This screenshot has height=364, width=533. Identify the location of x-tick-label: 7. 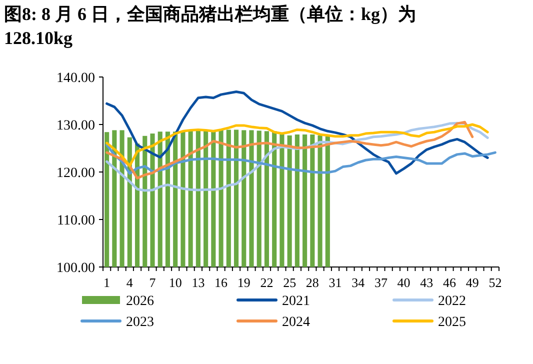
(152, 282).